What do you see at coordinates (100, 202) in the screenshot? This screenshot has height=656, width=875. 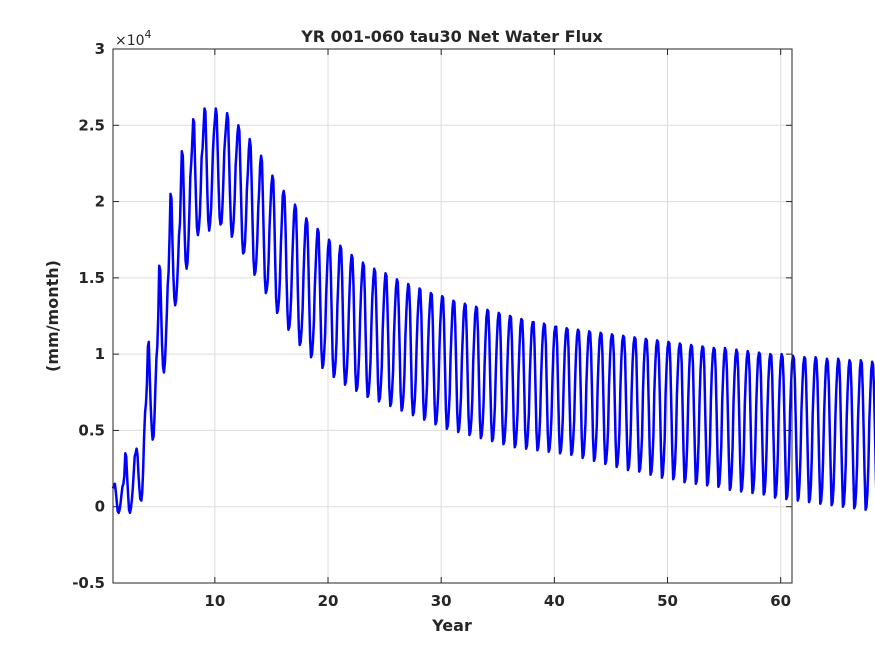 I see `y-tick-label: 2` at bounding box center [100, 202].